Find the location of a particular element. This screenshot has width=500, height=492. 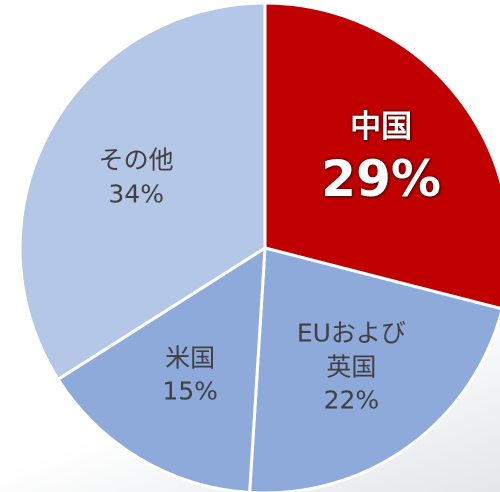

slice-label: その他 34% is located at coordinates (136, 177).